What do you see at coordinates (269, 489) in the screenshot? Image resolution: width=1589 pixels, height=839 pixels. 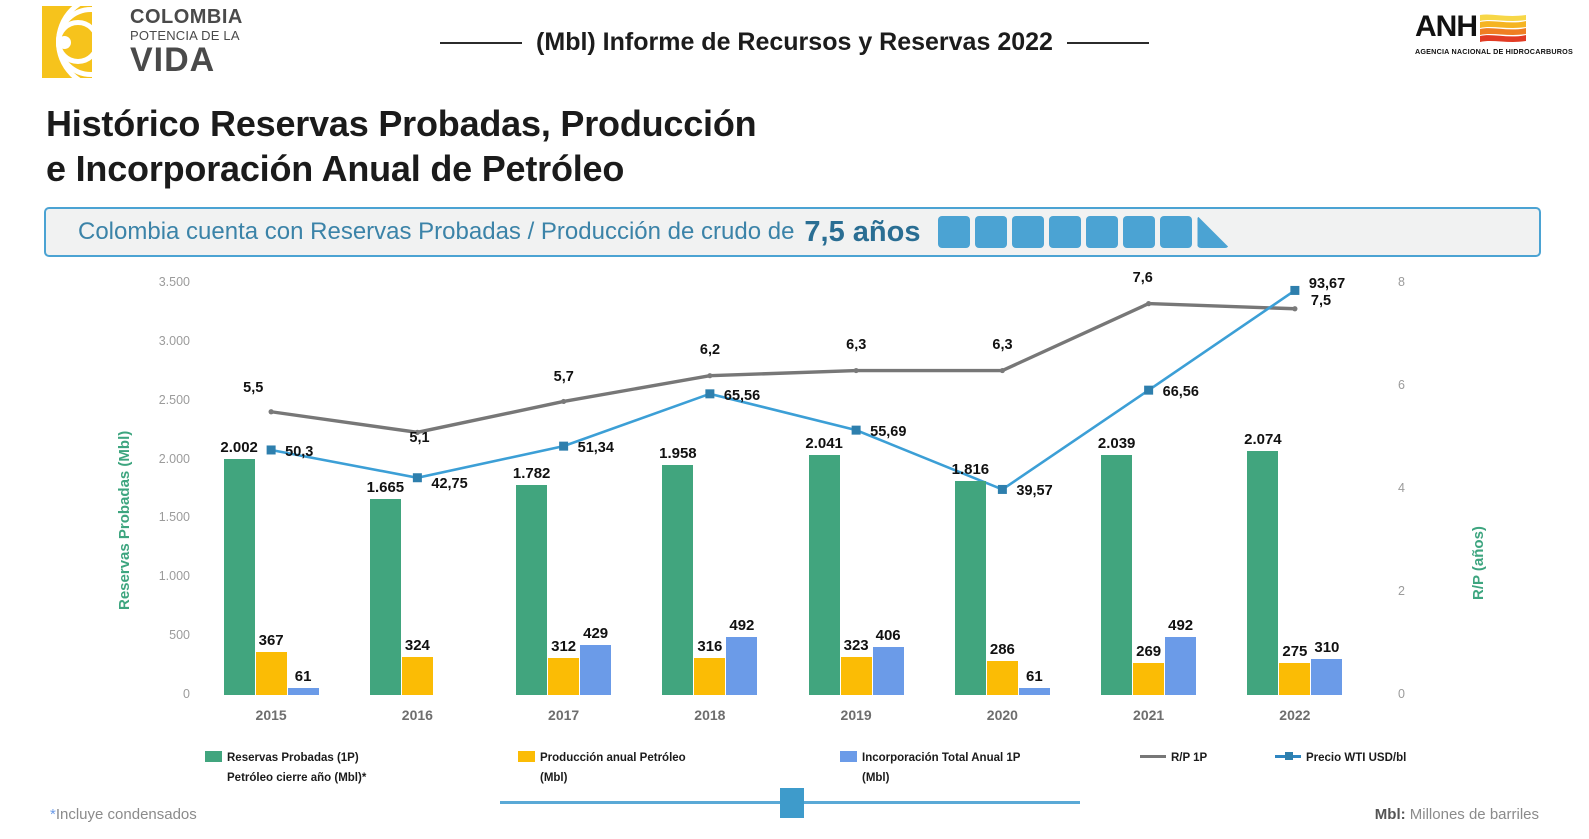 I see `chart-group-2015: 2.002 367 61` at bounding box center [269, 489].